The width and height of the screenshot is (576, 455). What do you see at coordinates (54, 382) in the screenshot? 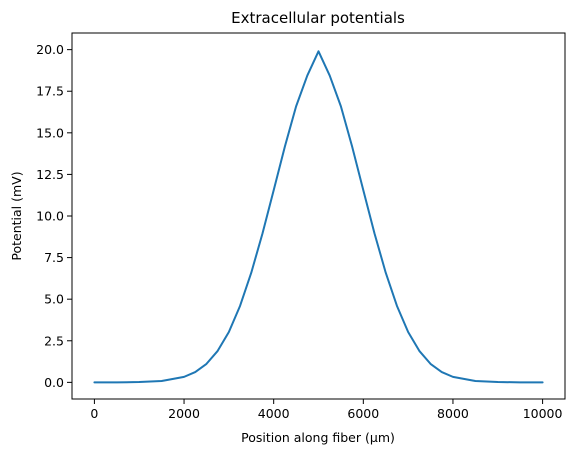
I see `y-tick-label: 0.0` at bounding box center [54, 382].